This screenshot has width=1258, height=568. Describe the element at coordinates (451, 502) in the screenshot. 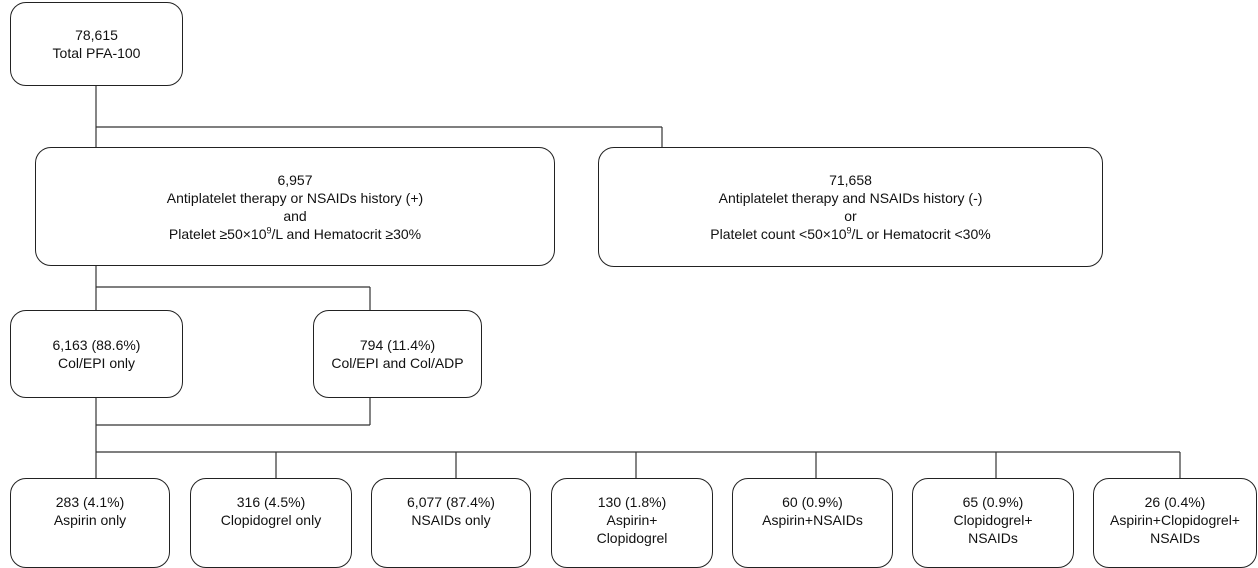

I see `node-text: 6,077 (87.4%)` at that location.